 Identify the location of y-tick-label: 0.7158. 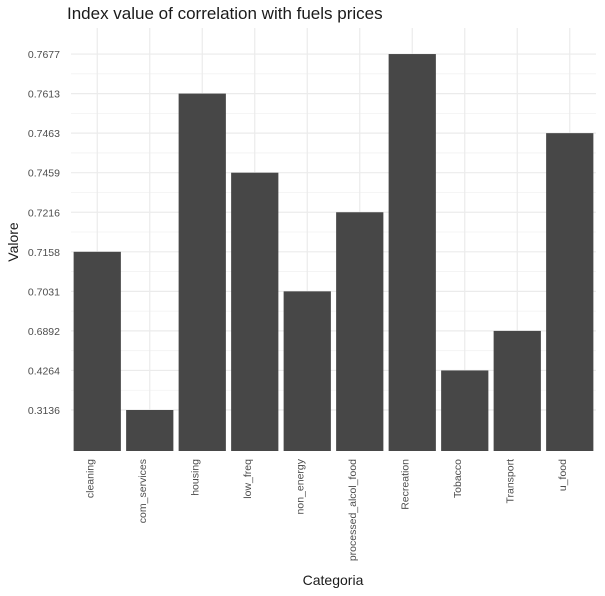
(44, 253).